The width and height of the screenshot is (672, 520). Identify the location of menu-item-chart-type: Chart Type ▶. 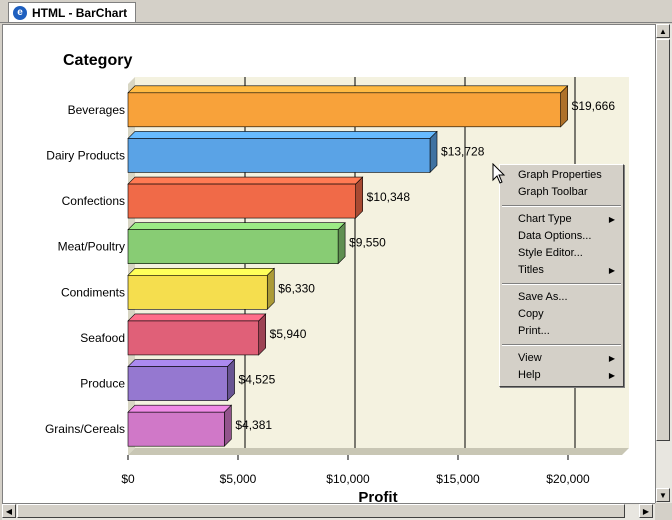
(561, 219).